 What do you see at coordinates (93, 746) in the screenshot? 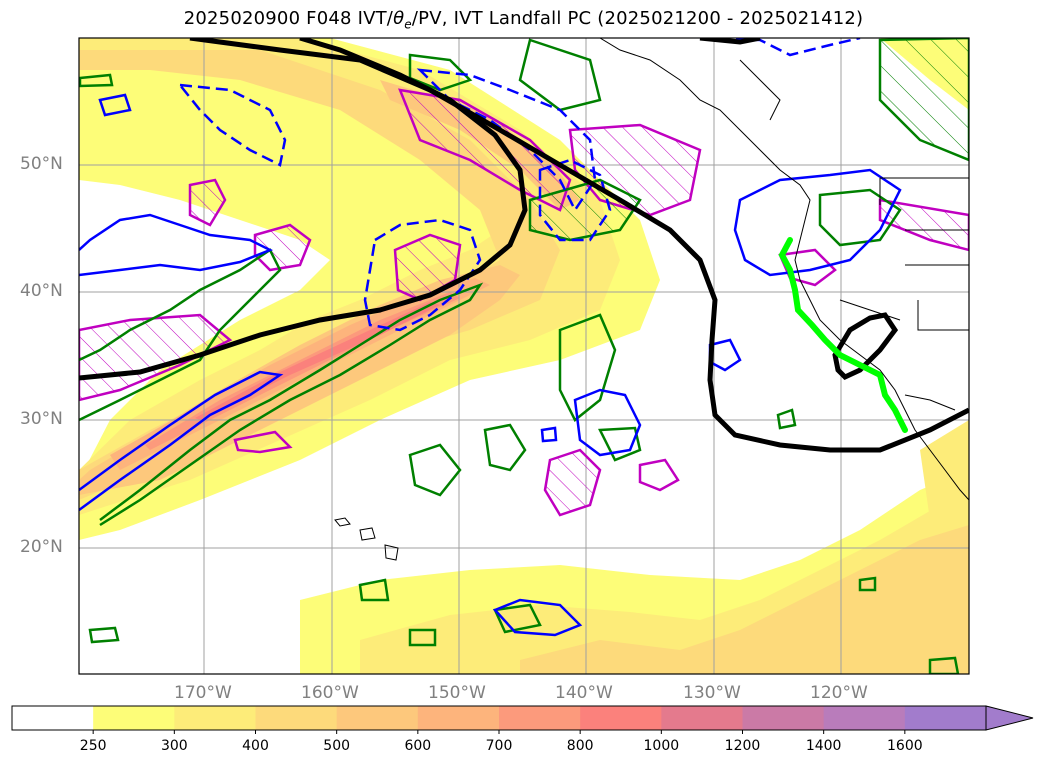
I see `colorbar-tick-label: 250` at bounding box center [93, 746].